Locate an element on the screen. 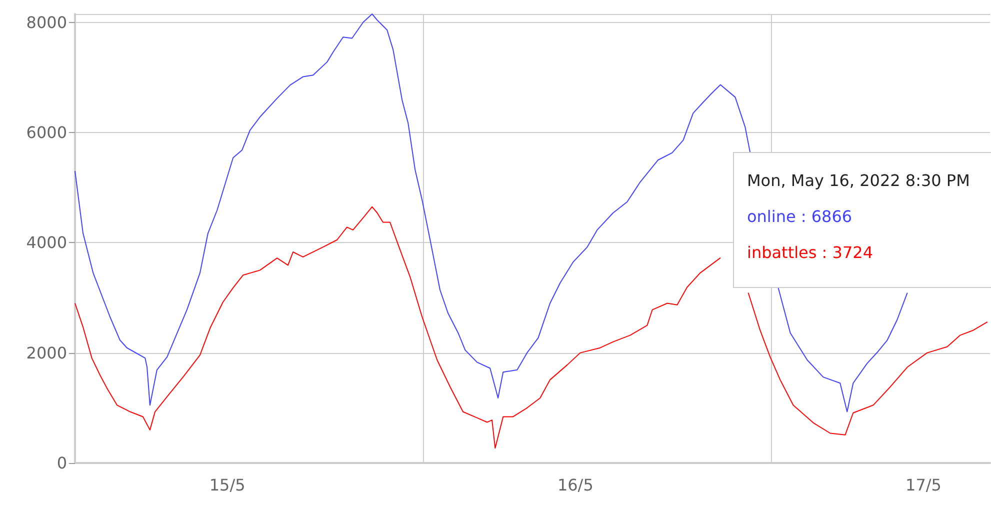 The image size is (991, 506). x-tick-label: 17/5 is located at coordinates (924, 485).